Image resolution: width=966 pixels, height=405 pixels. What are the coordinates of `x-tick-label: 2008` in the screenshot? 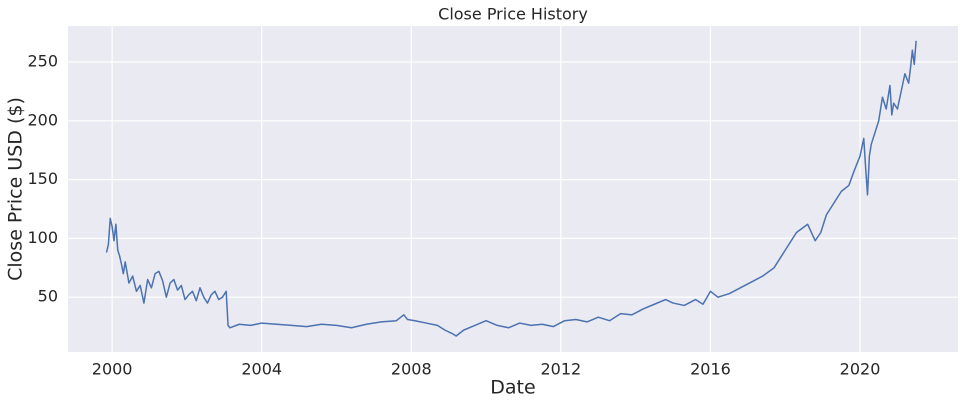 It's located at (411, 369).